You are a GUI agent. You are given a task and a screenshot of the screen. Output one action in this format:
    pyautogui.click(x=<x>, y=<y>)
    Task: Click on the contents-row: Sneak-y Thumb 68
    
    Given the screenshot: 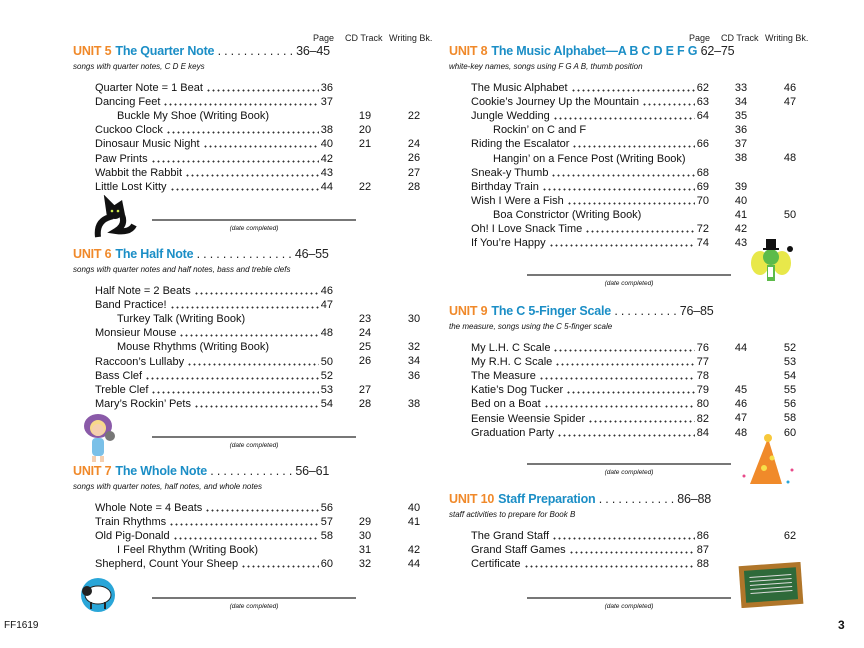 What is the action you would take?
    pyautogui.click(x=634, y=173)
    